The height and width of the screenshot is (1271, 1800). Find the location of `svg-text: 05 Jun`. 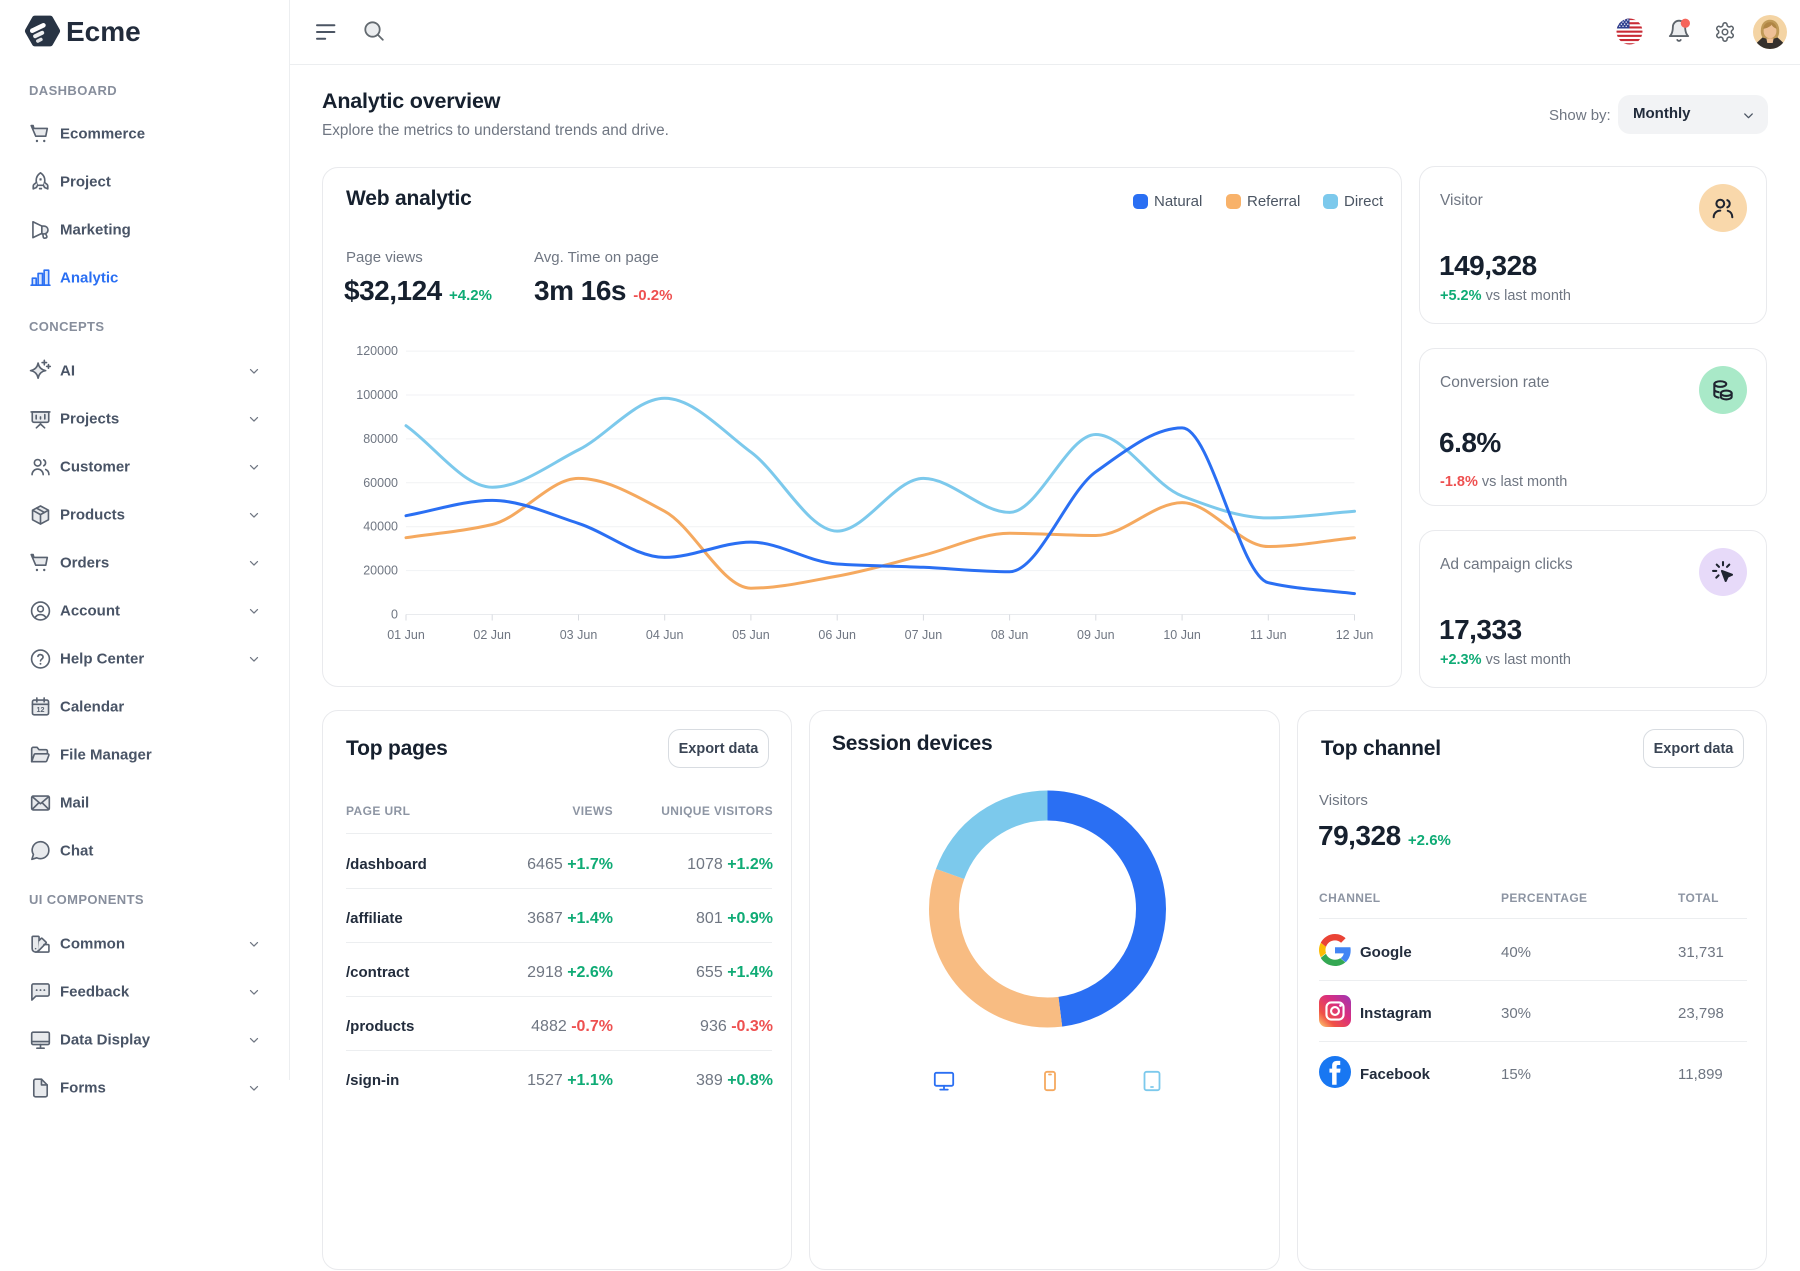

svg-text: 05 Jun is located at coordinates (751, 634).